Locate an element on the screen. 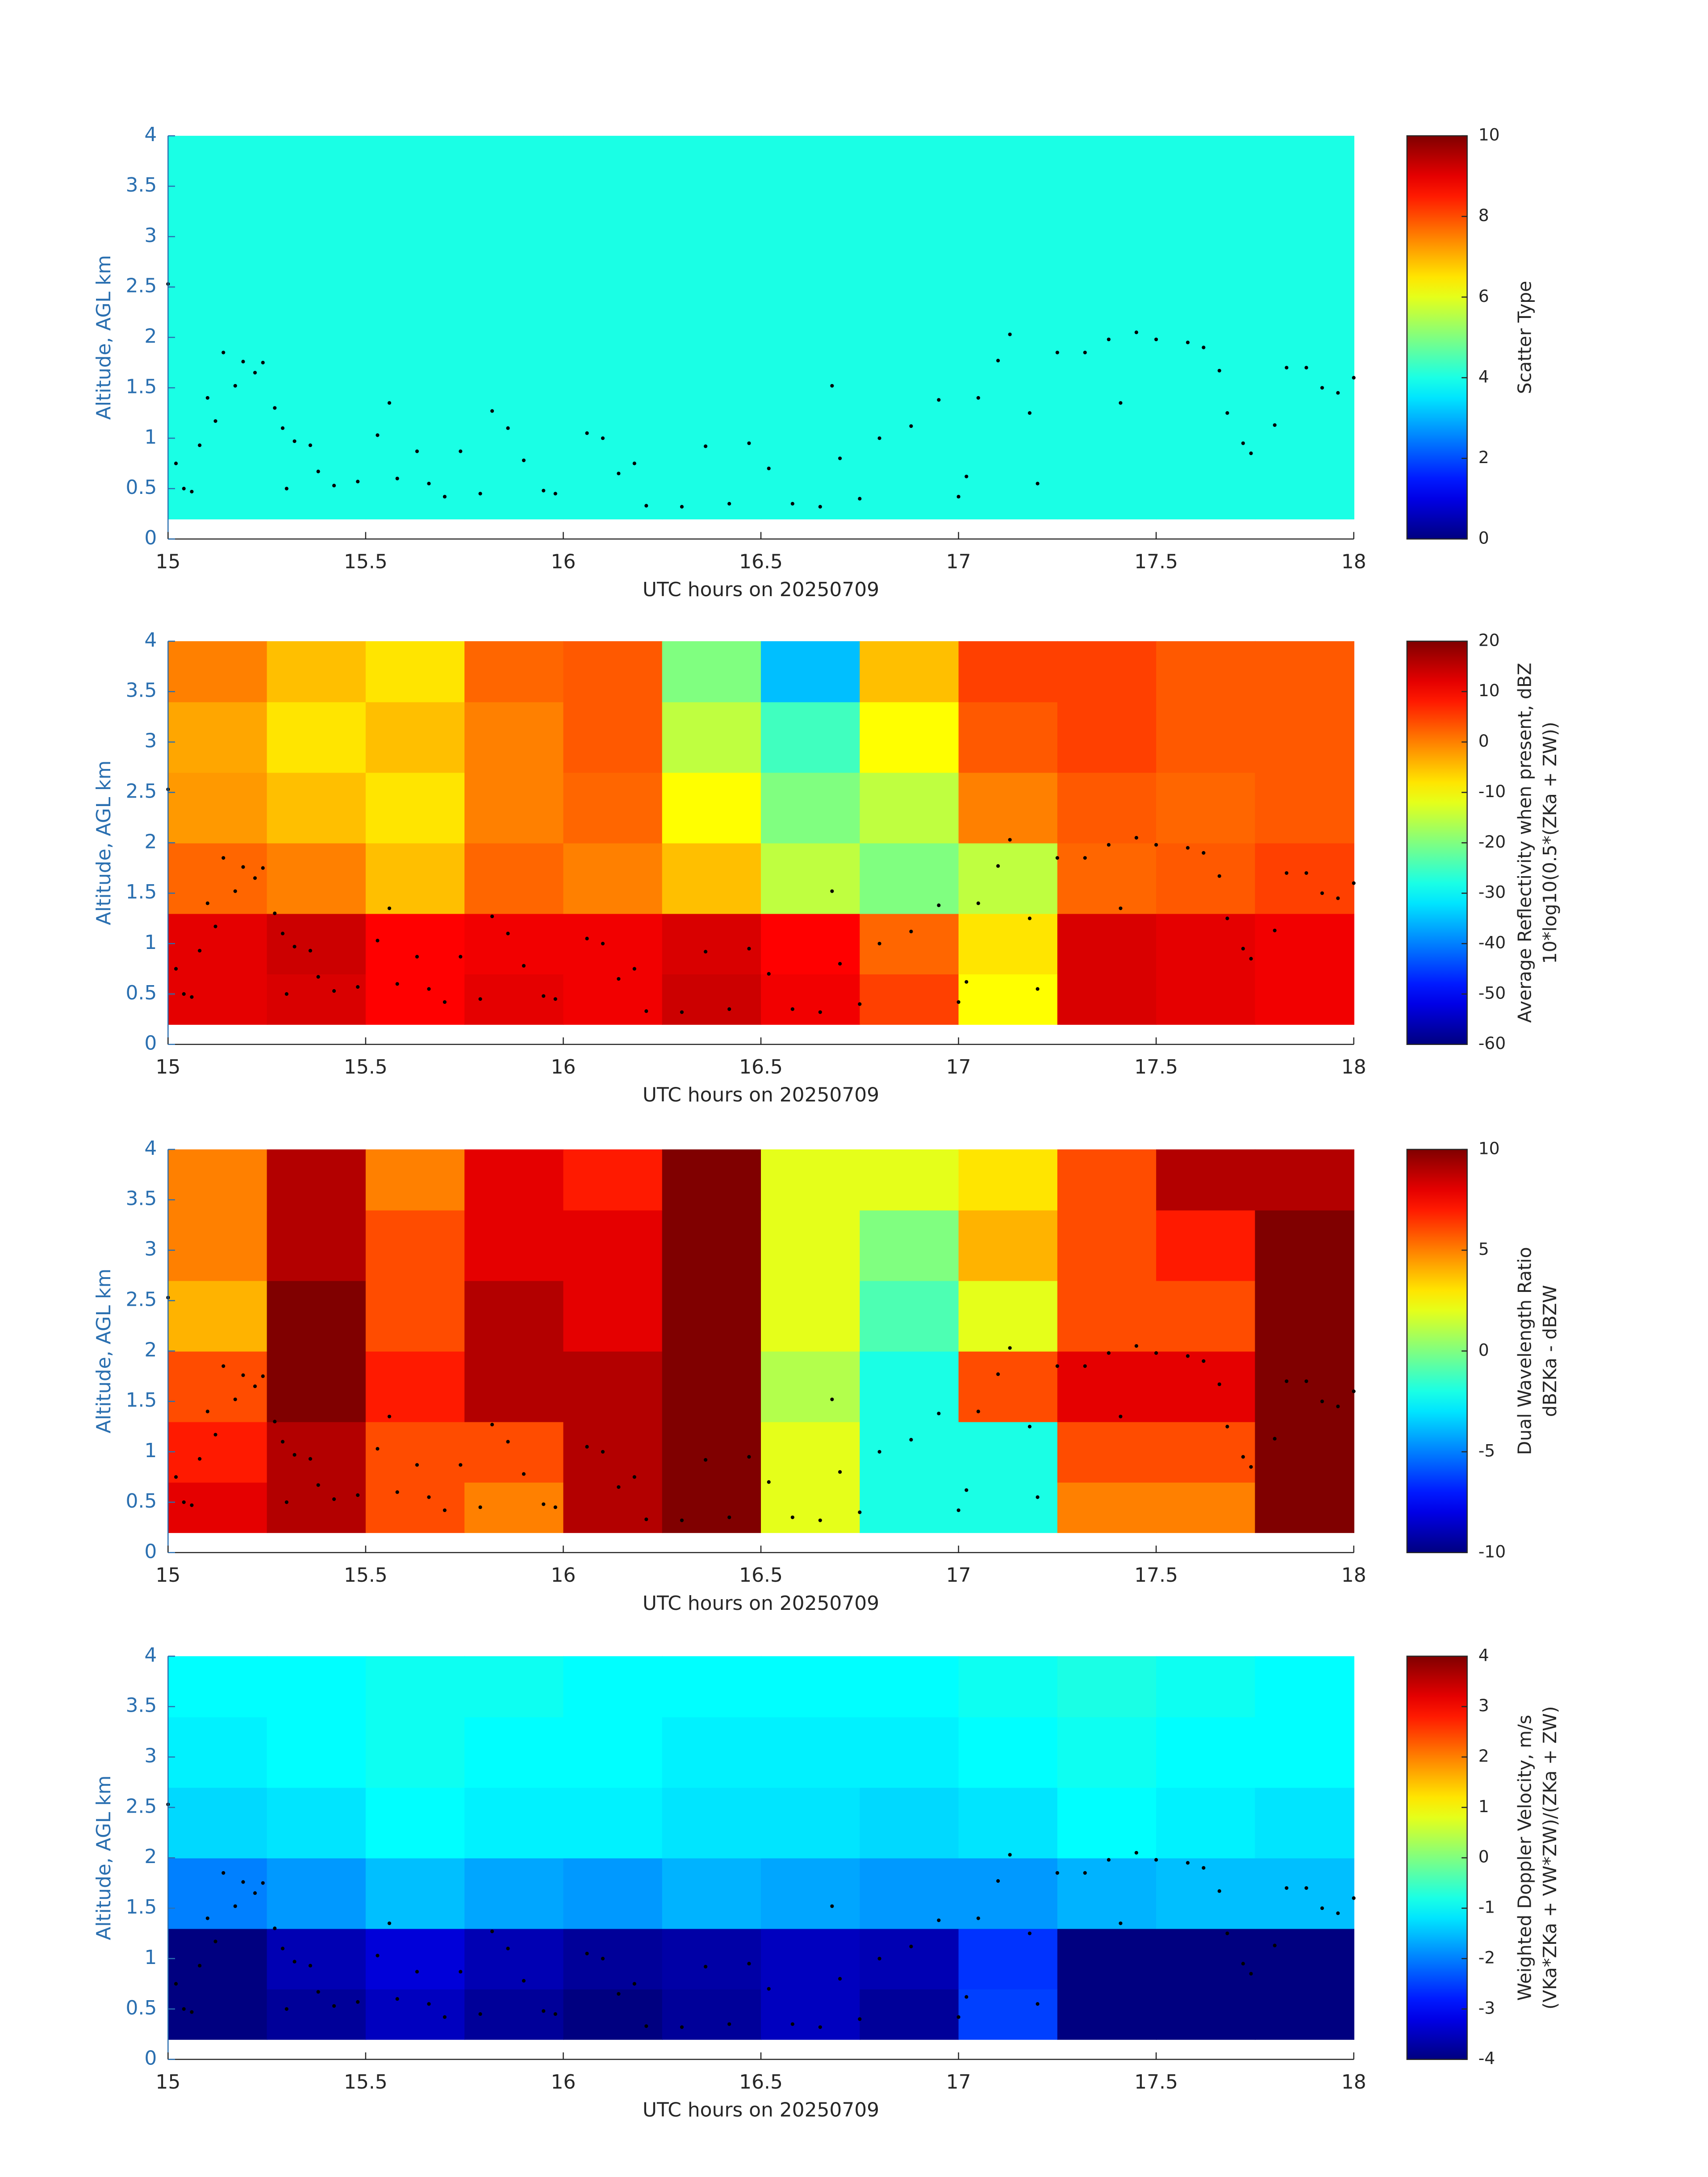 Image resolution: width=1708 pixels, height=2177 pixels. x-tick-label: 15.5 is located at coordinates (366, 2082).